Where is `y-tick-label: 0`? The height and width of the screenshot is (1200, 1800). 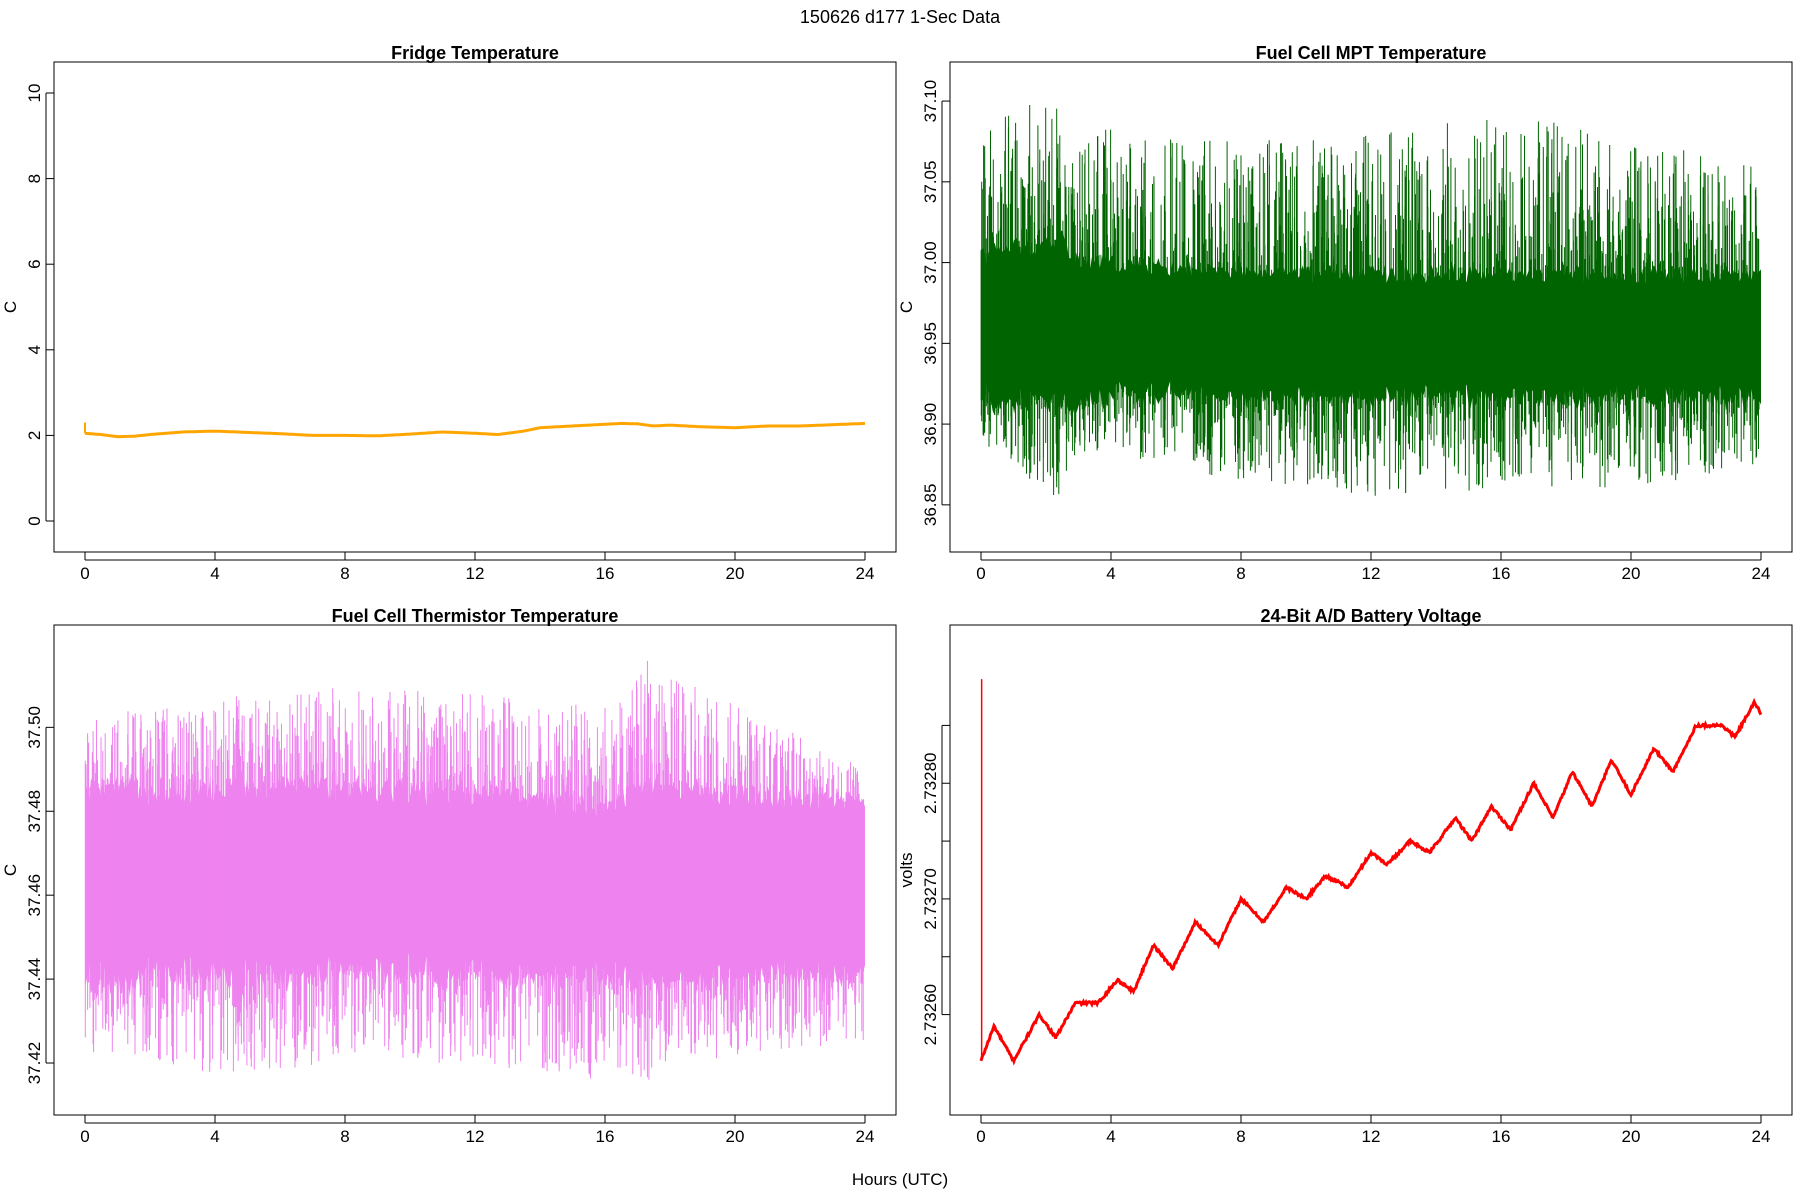 y-tick-label: 0 is located at coordinates (34, 520).